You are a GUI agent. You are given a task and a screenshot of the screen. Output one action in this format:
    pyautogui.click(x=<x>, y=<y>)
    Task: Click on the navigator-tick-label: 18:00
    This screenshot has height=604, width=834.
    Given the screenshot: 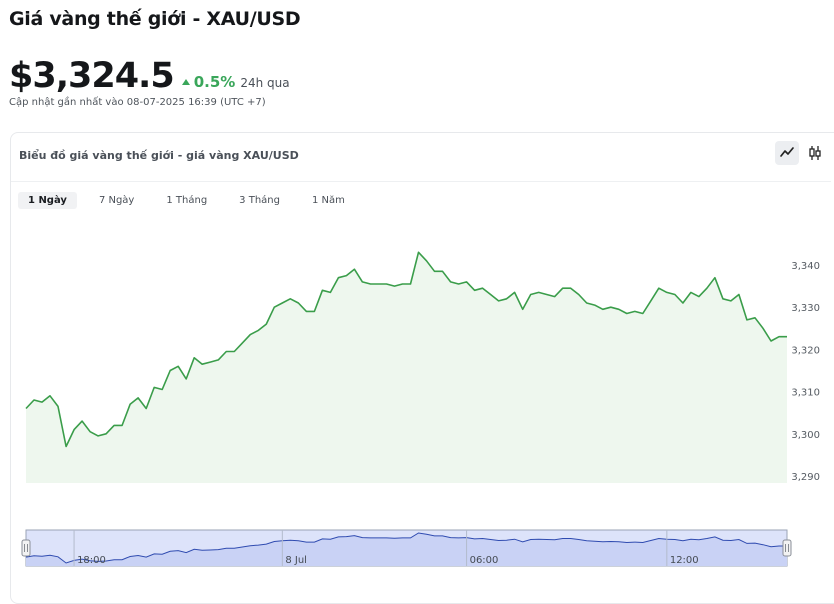 What is the action you would take?
    pyautogui.click(x=91, y=560)
    